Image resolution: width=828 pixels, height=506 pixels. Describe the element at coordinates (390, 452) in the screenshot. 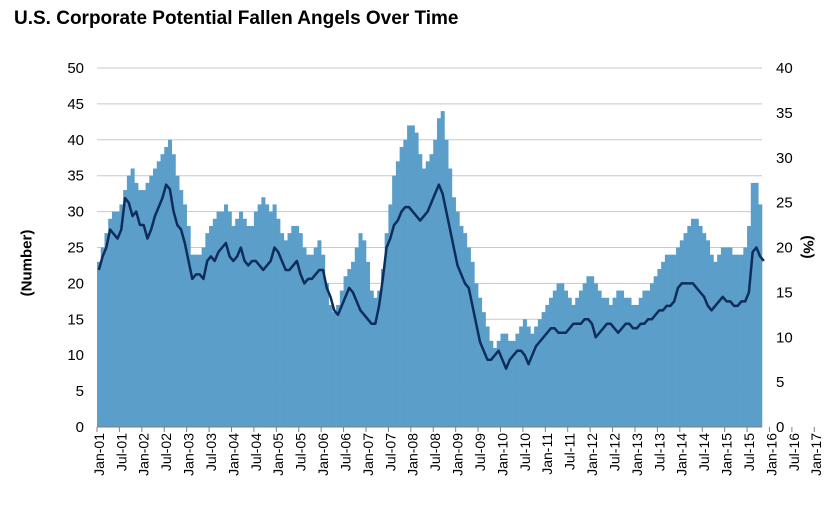

I see `x-tick-label: Jul-07` at that location.